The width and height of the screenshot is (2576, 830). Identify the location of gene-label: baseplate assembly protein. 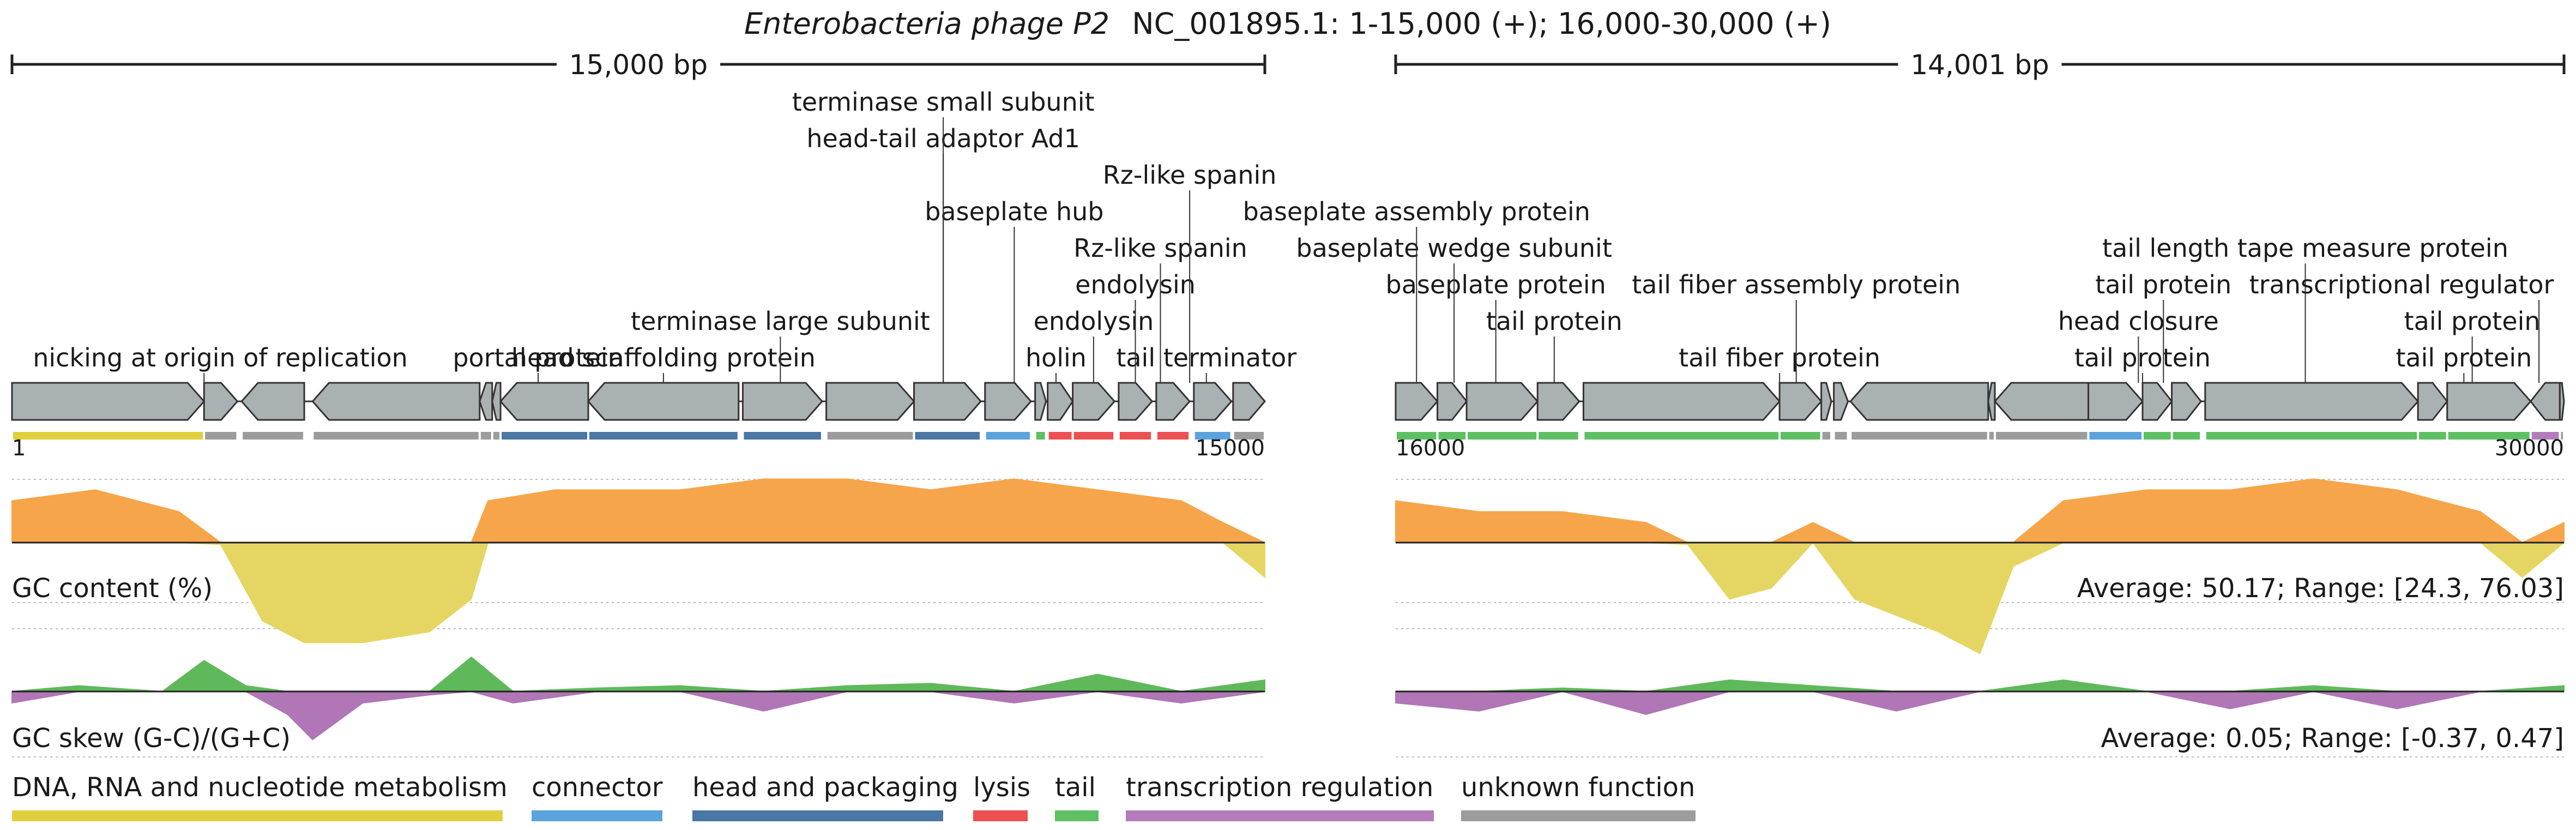
(1416, 211).